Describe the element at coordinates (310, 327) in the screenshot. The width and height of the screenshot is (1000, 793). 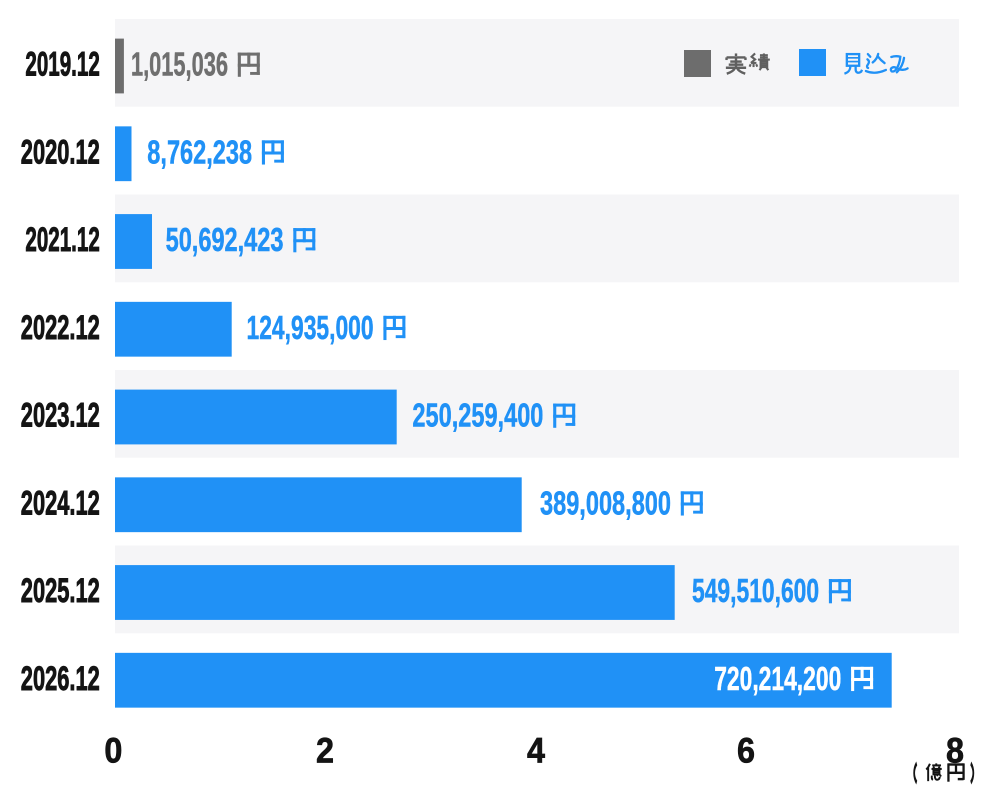
I see `svg-text: 124,935,000` at that location.